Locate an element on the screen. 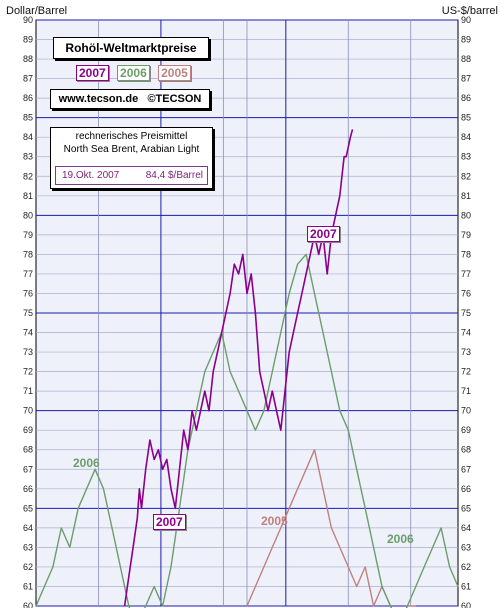  series-label-2007-lower: 2007 is located at coordinates (169, 522).